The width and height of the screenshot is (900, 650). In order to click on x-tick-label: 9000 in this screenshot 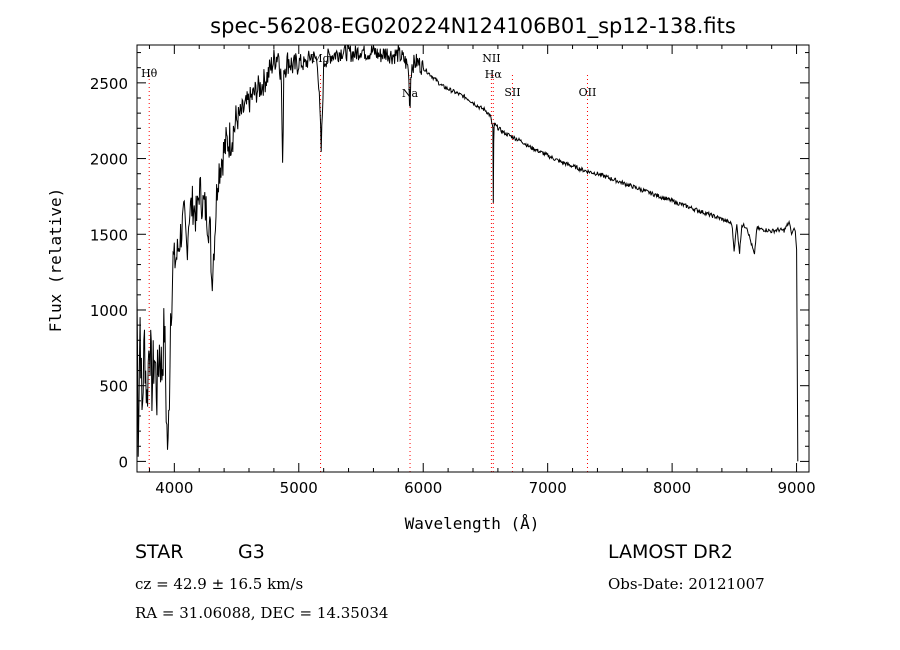, I will do `click(796, 488)`.